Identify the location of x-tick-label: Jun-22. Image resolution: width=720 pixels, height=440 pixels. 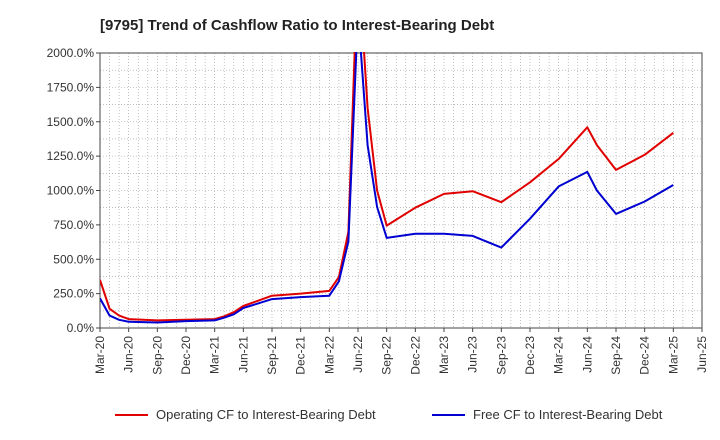
(358, 354).